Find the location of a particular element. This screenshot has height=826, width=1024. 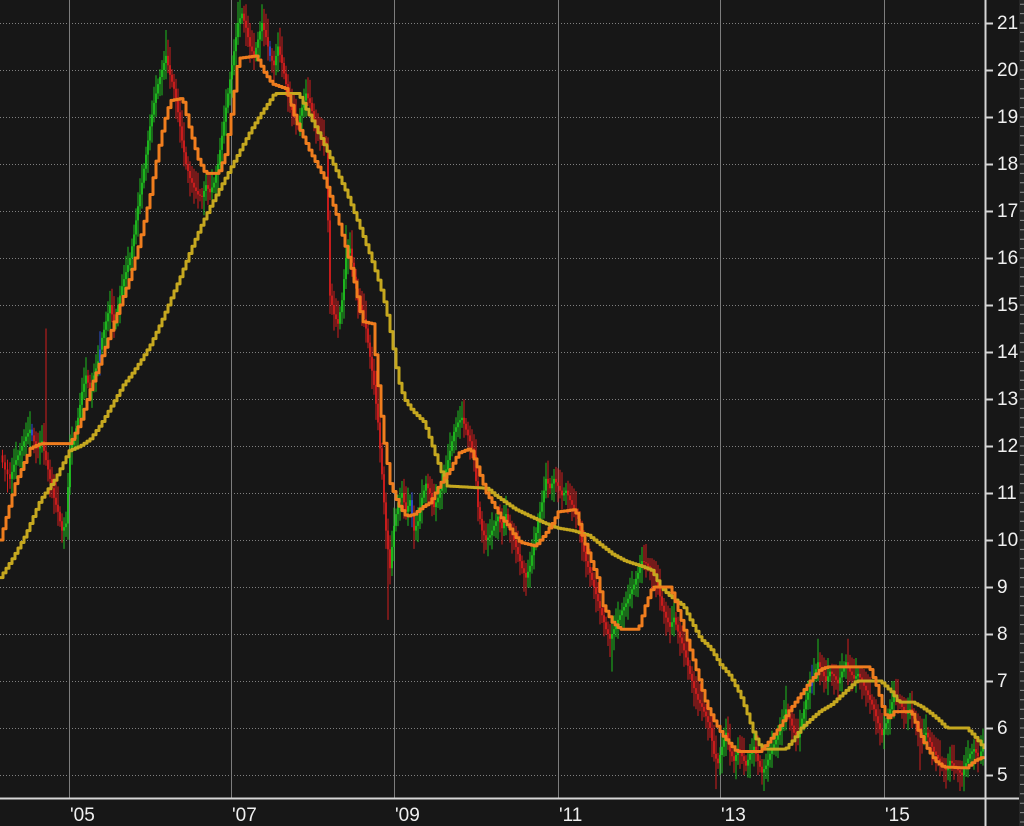

y-axis-label: 5 is located at coordinates (1002, 775).